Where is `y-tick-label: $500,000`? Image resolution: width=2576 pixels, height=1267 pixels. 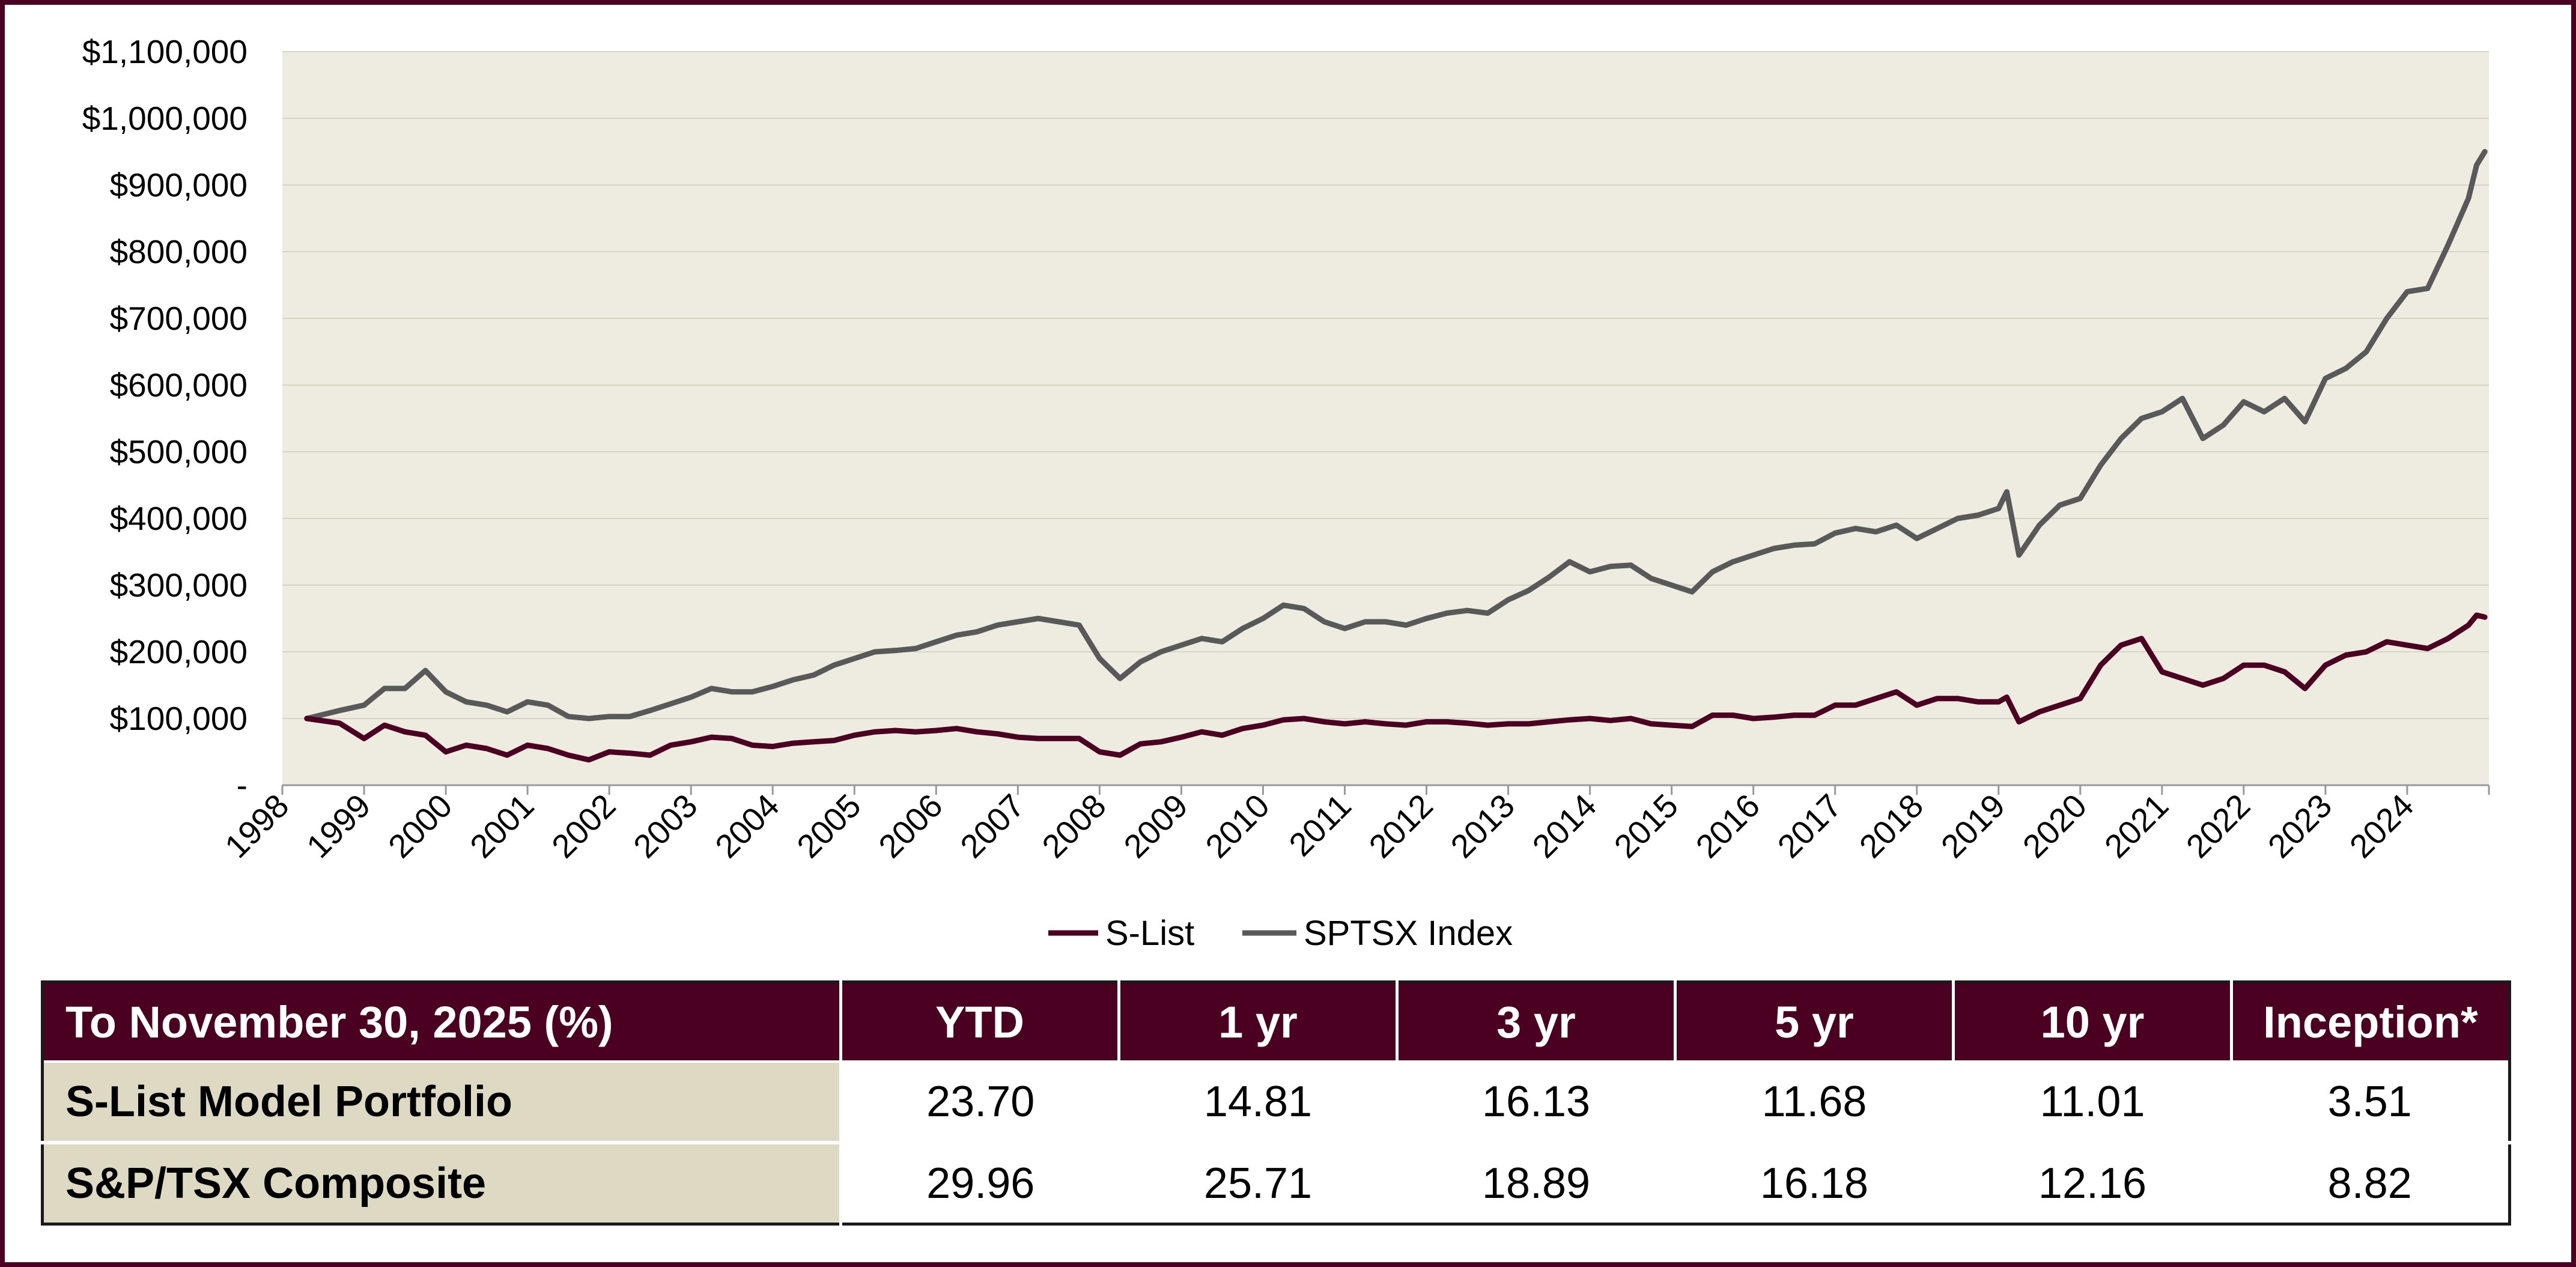 y-tick-label: $500,000 is located at coordinates (179, 451).